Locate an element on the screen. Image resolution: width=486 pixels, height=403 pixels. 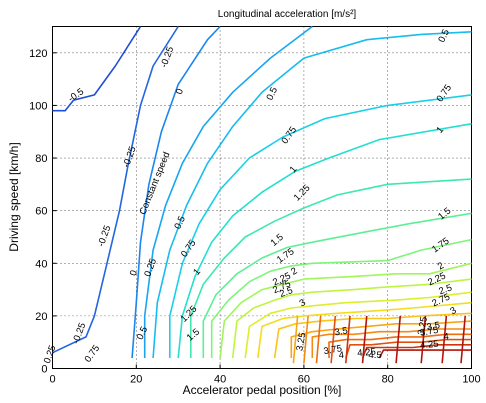
y-tick-label: 0 is located at coordinates (44, 370).